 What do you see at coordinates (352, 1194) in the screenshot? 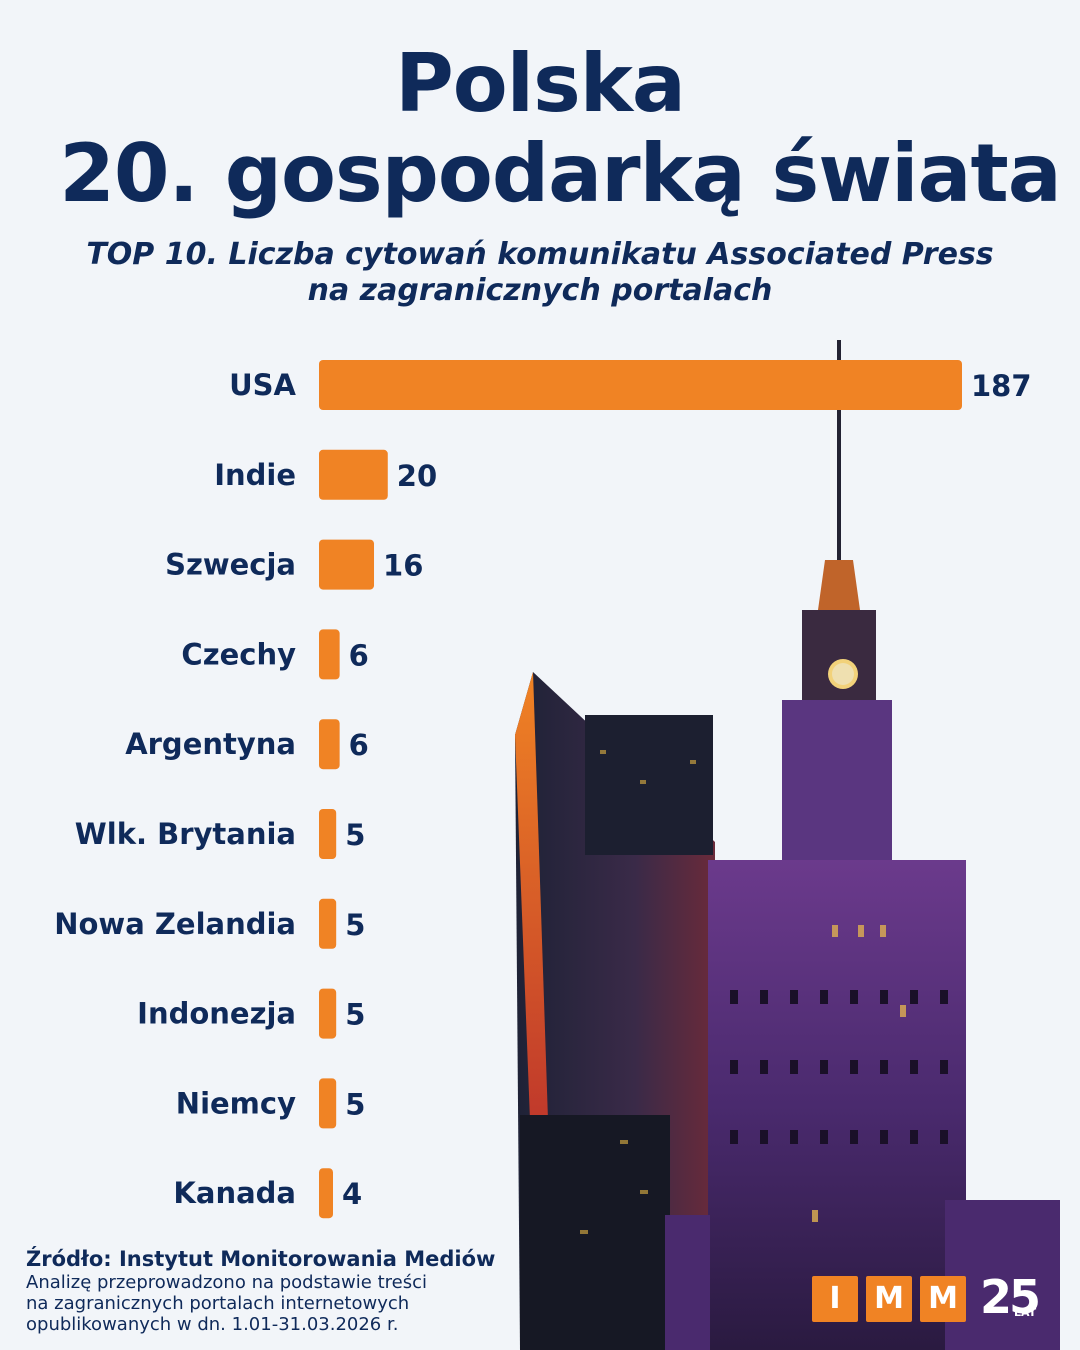
I see `value-label-9: 4` at bounding box center [352, 1194].